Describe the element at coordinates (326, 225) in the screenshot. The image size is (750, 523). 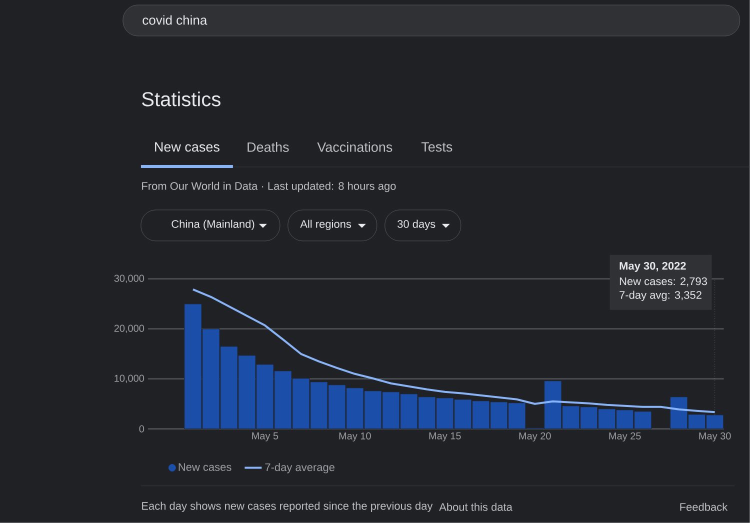
I see `text: All regions` at that location.